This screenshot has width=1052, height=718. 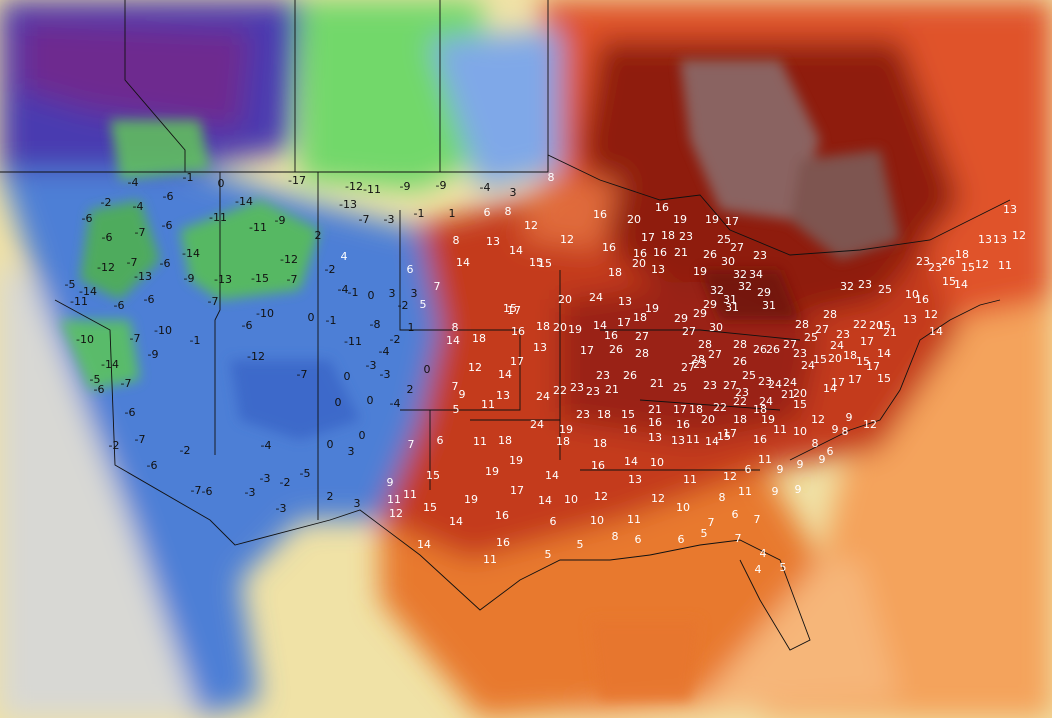 I want to click on temperature-label: -14, so click(x=110, y=364).